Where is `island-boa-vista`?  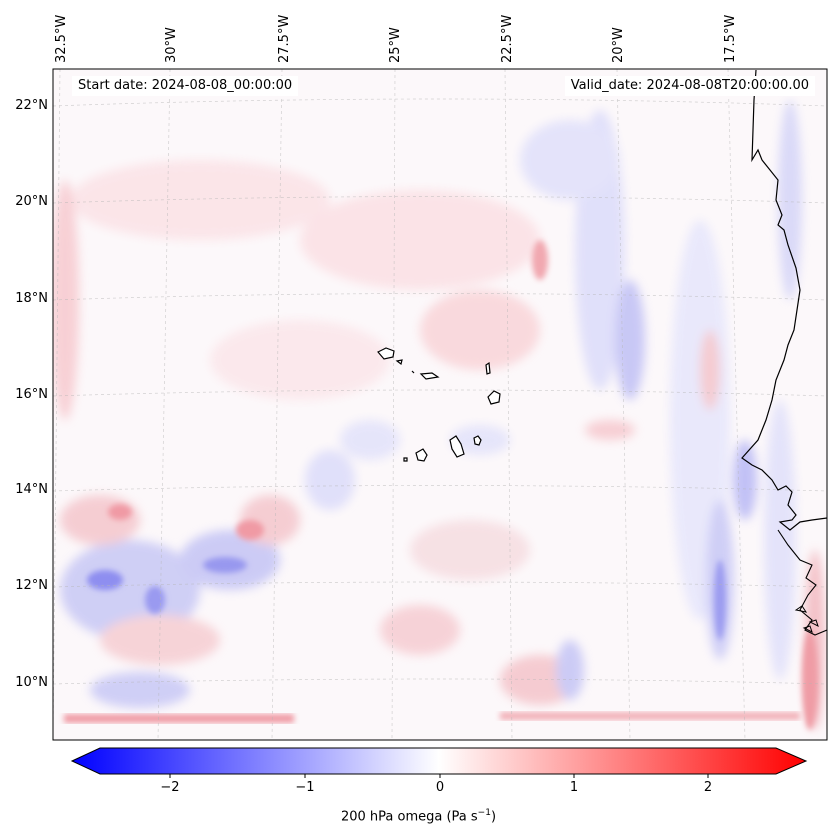
island-boa-vista is located at coordinates (494, 397).